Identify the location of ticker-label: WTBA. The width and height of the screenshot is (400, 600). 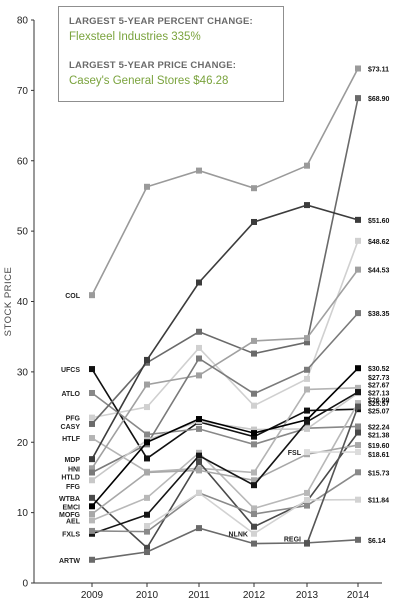
(69, 499).